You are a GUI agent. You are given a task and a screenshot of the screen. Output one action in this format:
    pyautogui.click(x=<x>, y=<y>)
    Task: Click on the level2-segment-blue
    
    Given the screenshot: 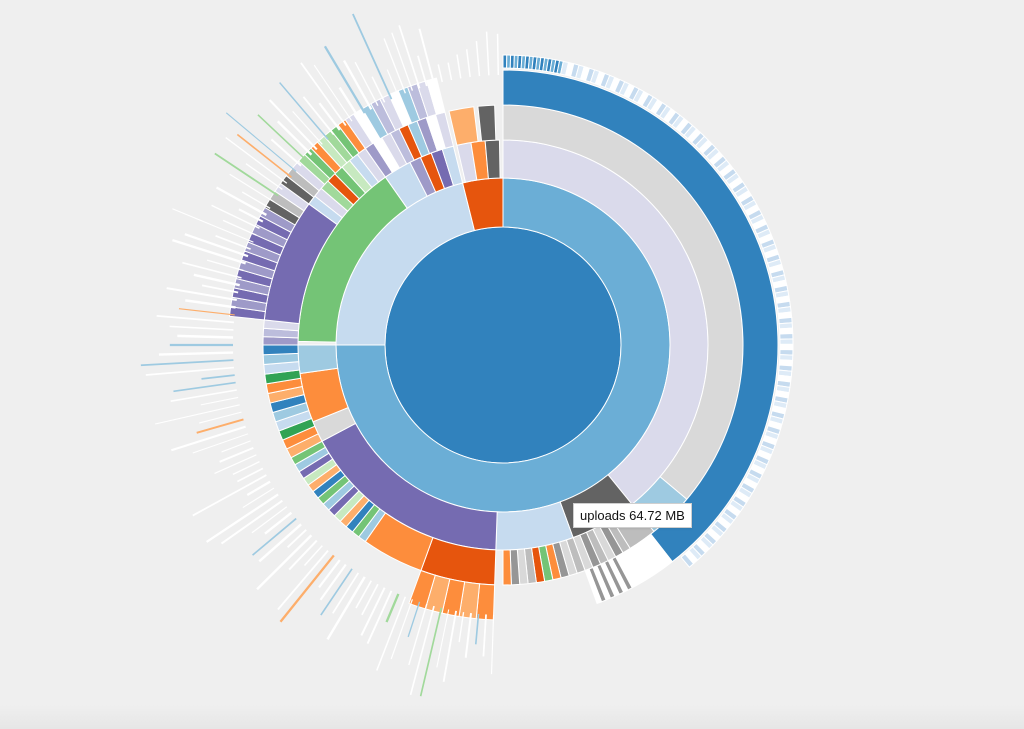 What is the action you would take?
    pyautogui.click(x=318, y=359)
    